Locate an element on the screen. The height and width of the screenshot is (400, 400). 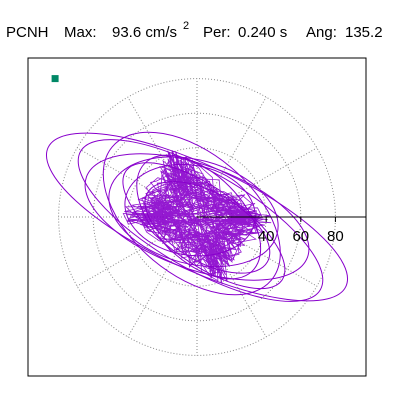
ang-value: 135.2 is located at coordinates (364, 32).